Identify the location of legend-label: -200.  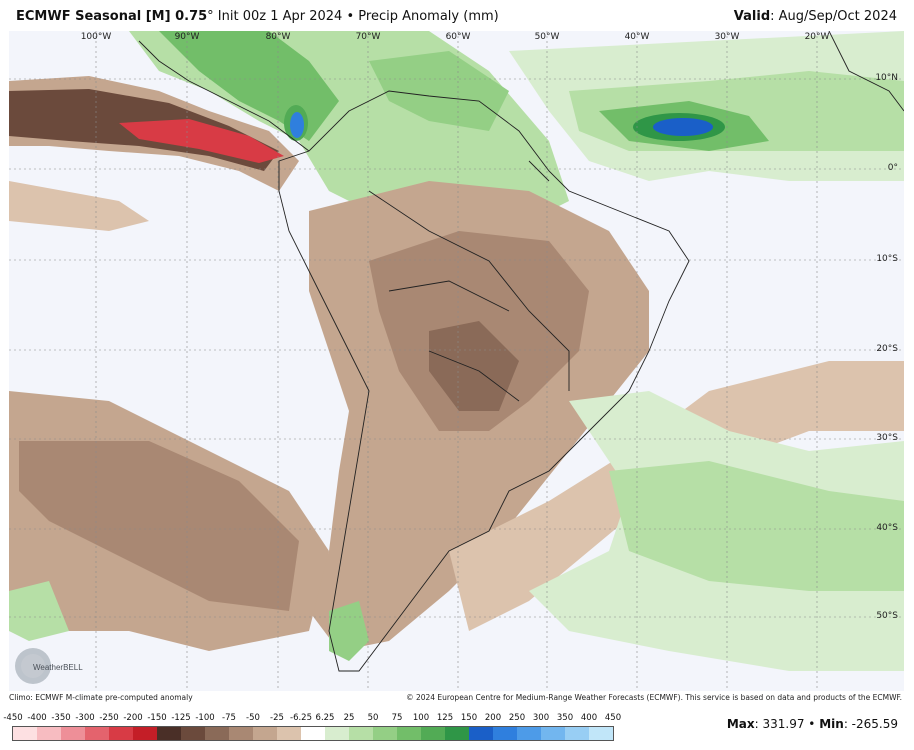
(133, 718).